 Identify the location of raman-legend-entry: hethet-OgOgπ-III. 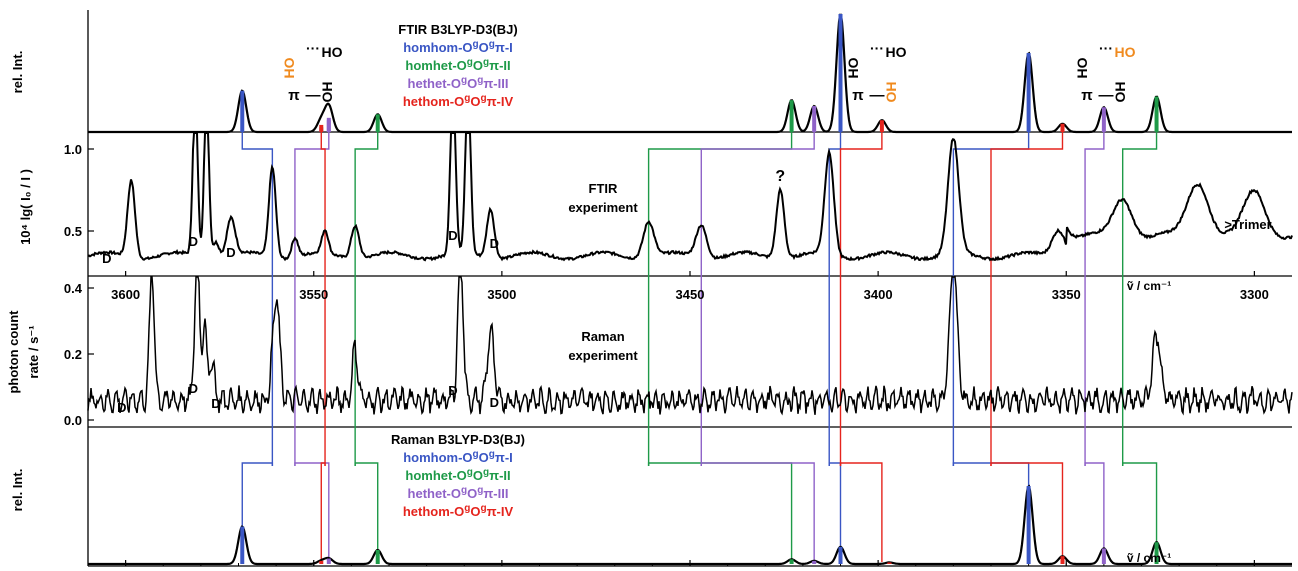
(458, 493).